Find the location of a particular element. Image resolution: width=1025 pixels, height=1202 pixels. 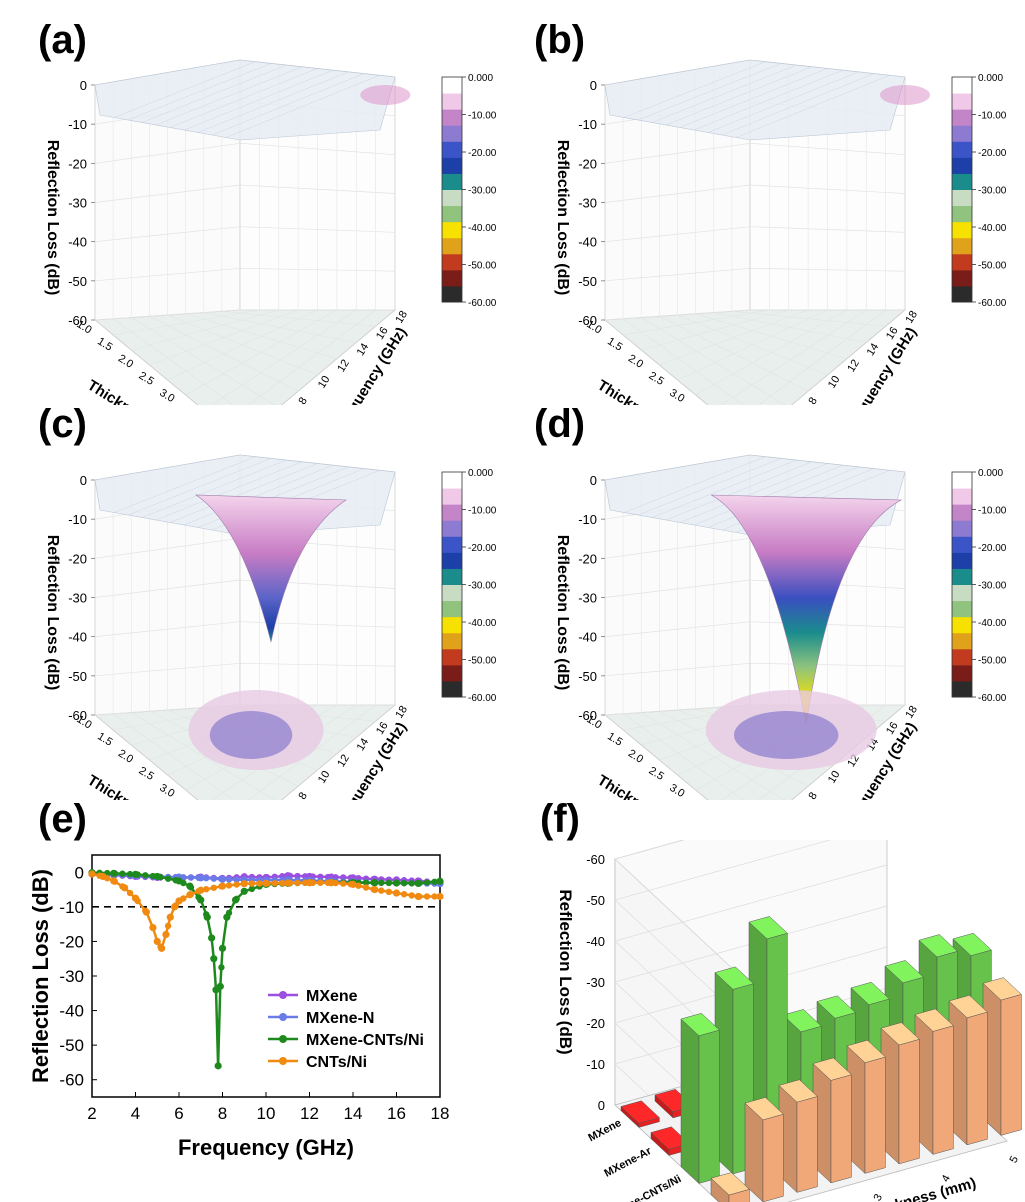

frequency-tick-label: 18 is located at coordinates (911, 317).